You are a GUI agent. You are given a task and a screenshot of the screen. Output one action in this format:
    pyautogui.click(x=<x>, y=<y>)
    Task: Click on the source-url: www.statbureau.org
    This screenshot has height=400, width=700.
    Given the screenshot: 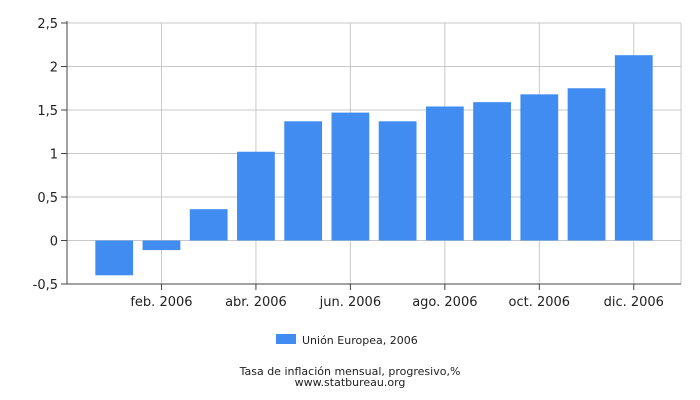 What is the action you would take?
    pyautogui.click(x=350, y=382)
    